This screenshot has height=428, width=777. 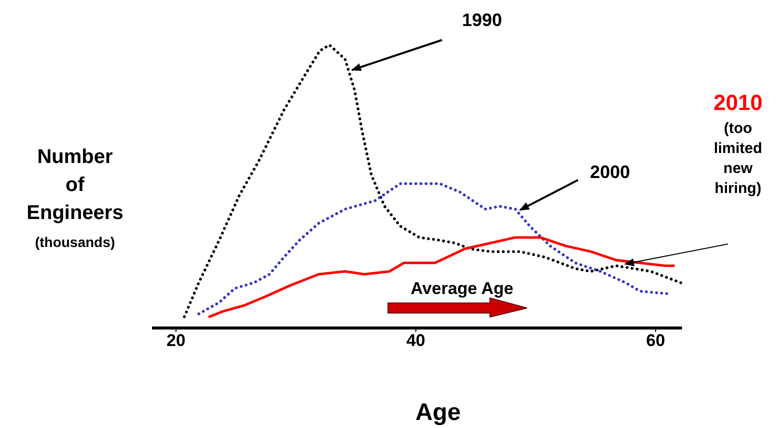 I want to click on text: 1990, so click(x=482, y=20).